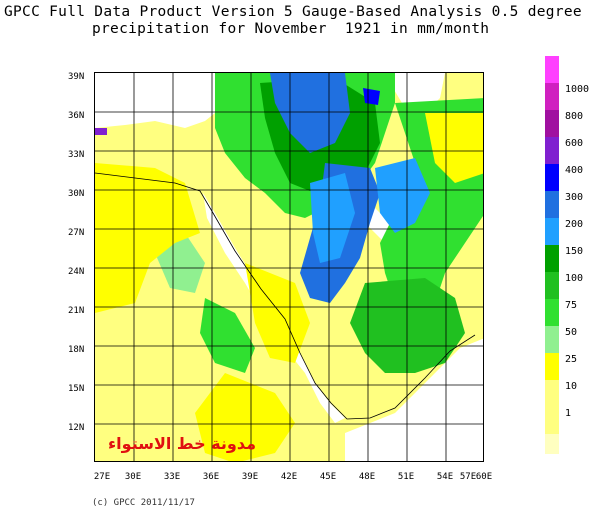 Image resolution: width=600 pixels, height=523 pixels. What do you see at coordinates (76, 116) in the screenshot?
I see `lat-label: 36N` at bounding box center [76, 116].